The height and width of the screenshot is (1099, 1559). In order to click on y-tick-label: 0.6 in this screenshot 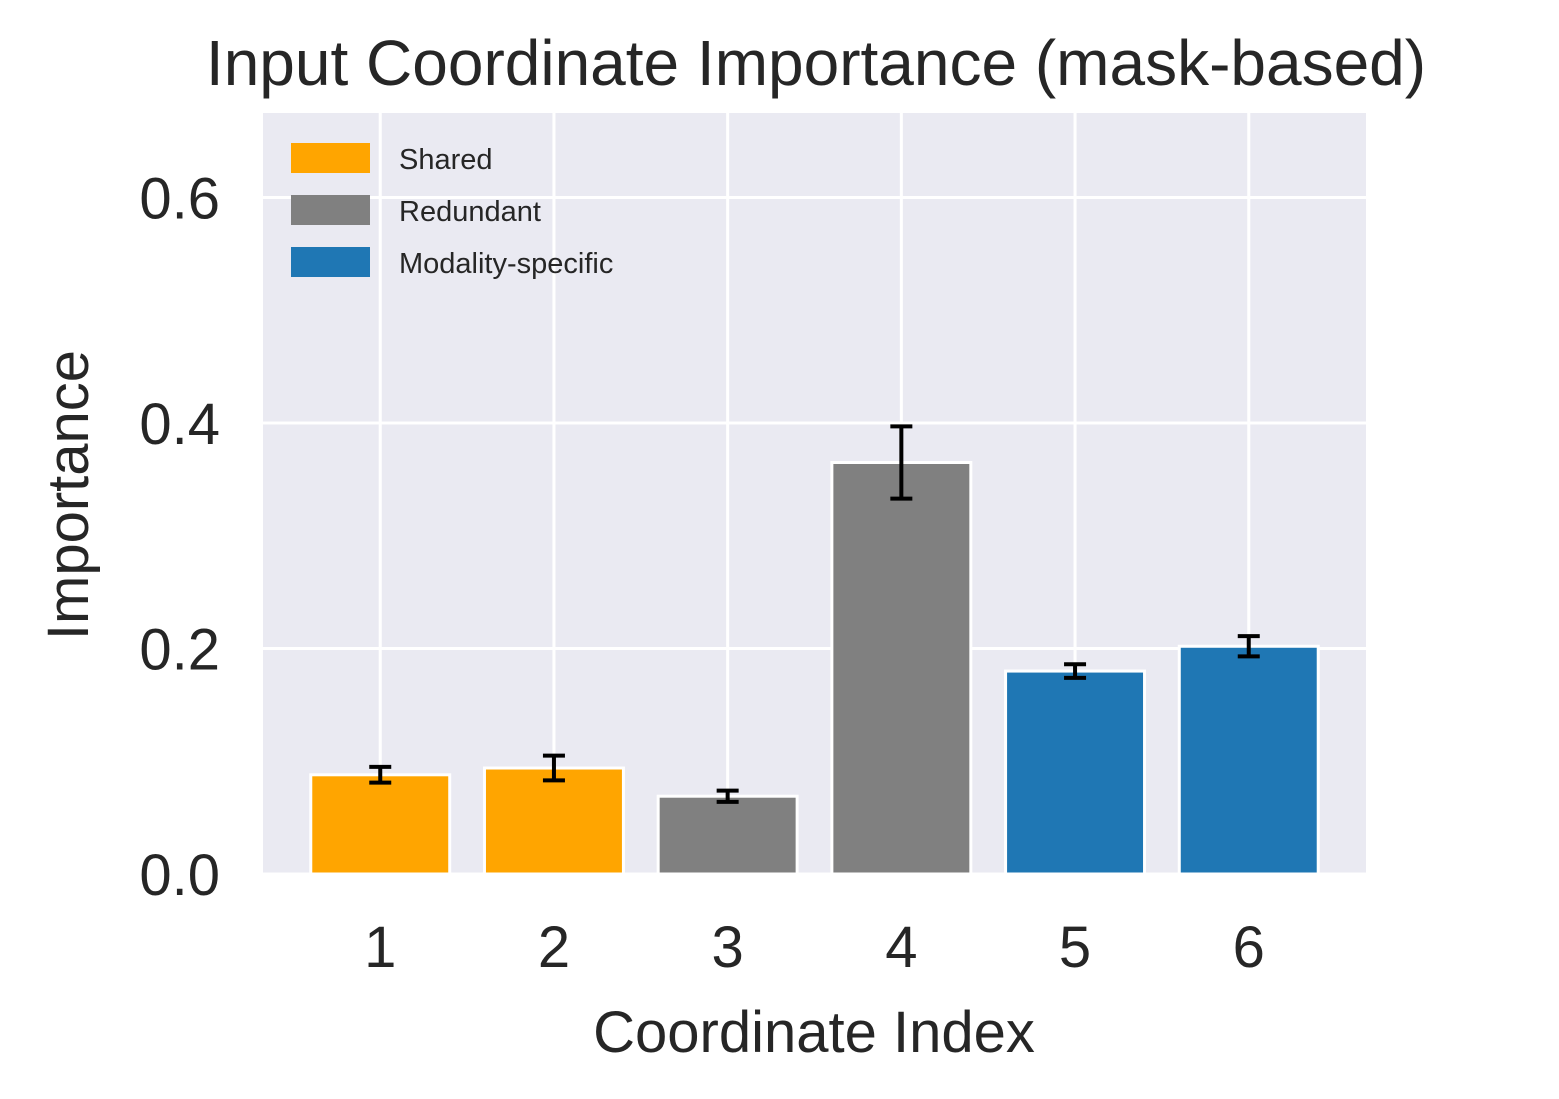, I will do `click(179, 199)`.